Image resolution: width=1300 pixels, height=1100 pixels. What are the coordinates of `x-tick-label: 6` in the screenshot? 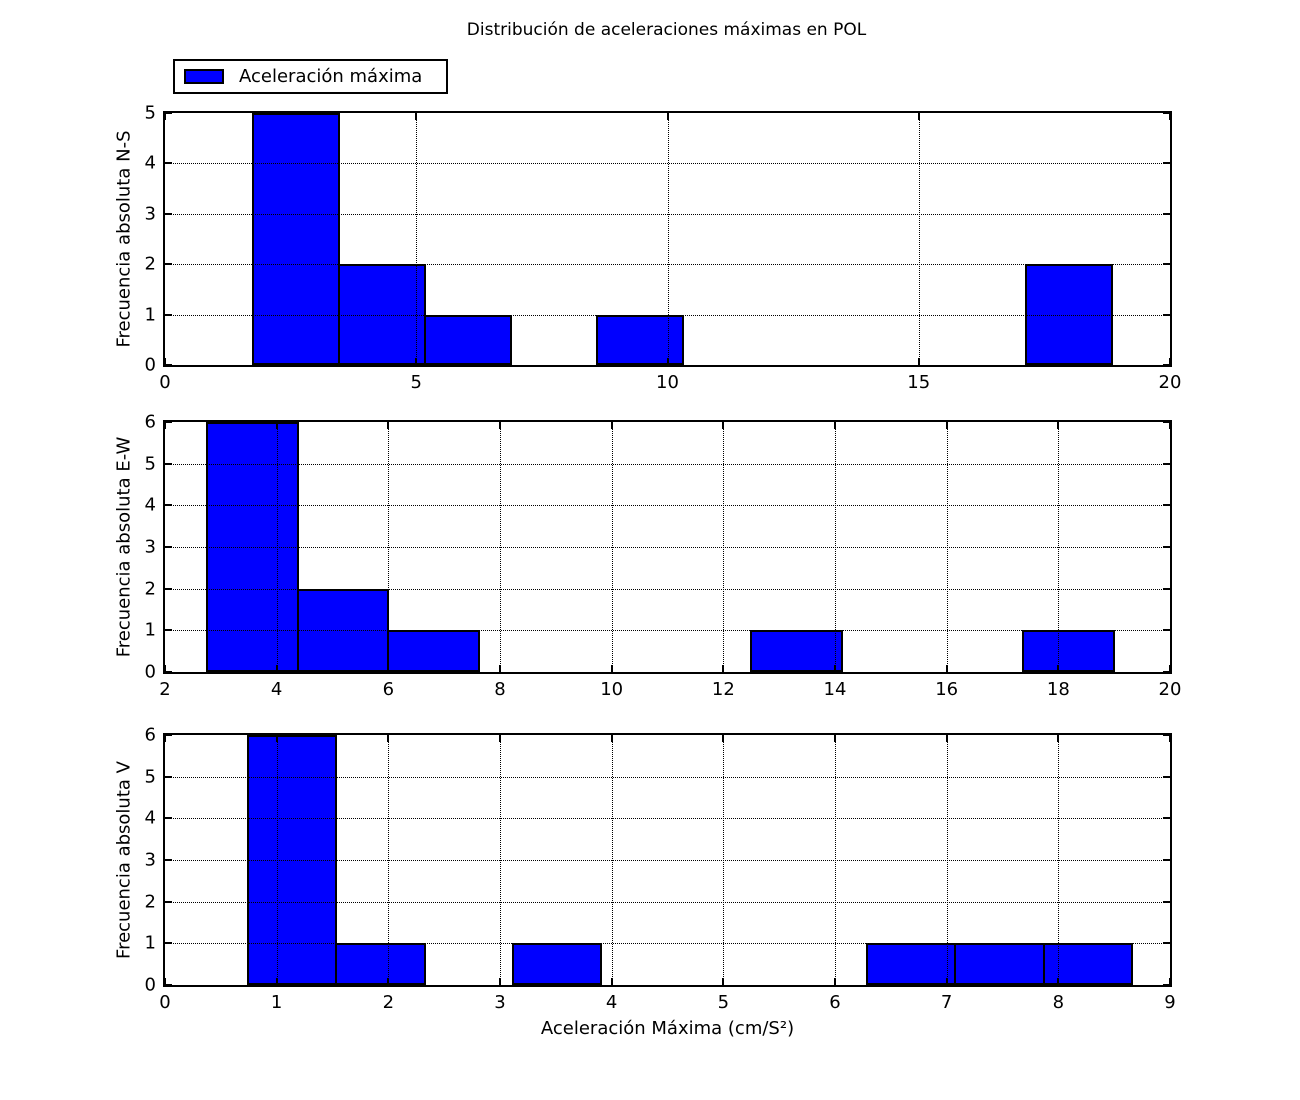 It's located at (835, 1002).